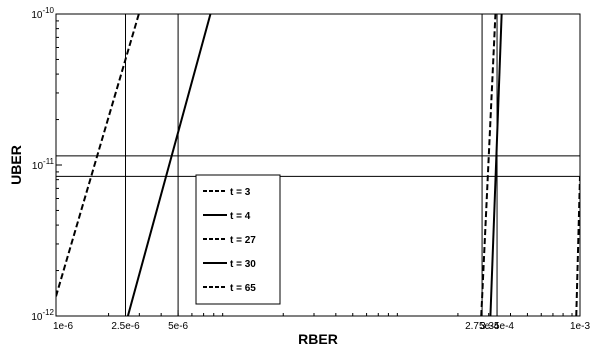 This screenshot has width=595, height=354. Describe the element at coordinates (243, 240) in the screenshot. I see `legend-label-2: t = 27` at that location.